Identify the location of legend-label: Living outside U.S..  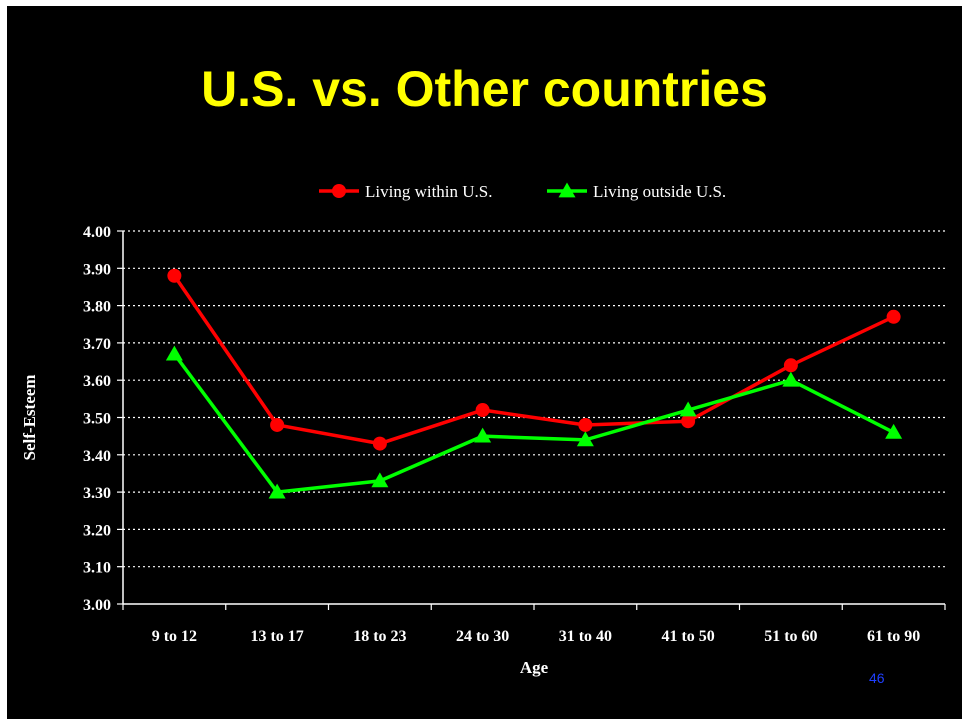
(659, 191).